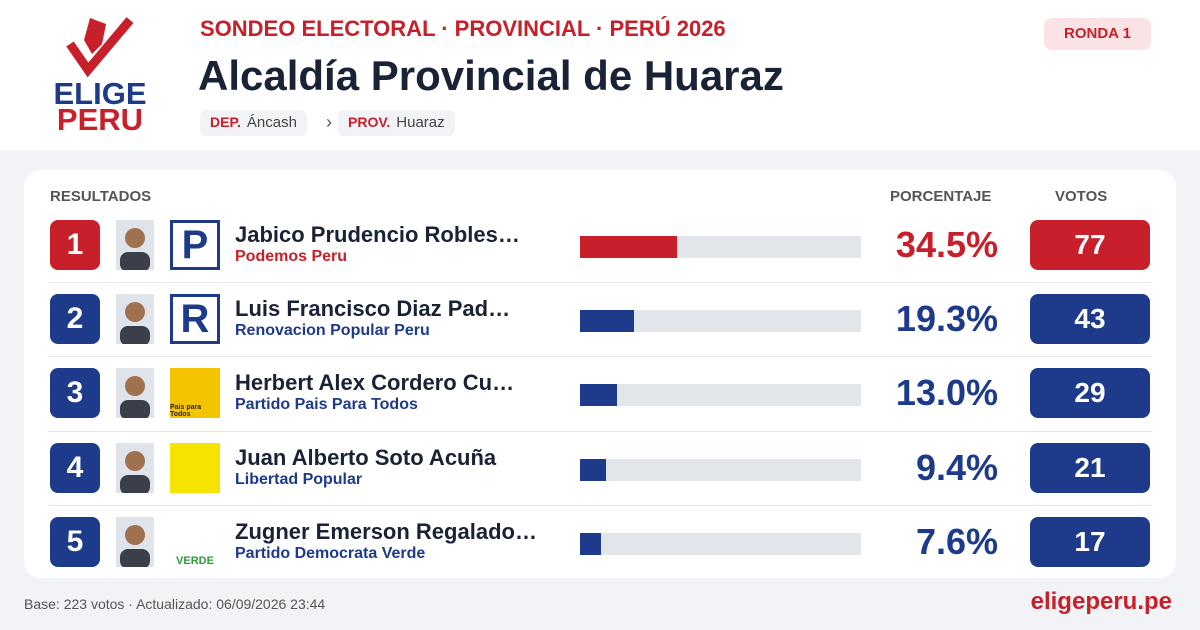 This screenshot has width=1200, height=630. Describe the element at coordinates (491, 75) in the screenshot. I see `title: Alcaldía Provincial de Huaraz` at that location.